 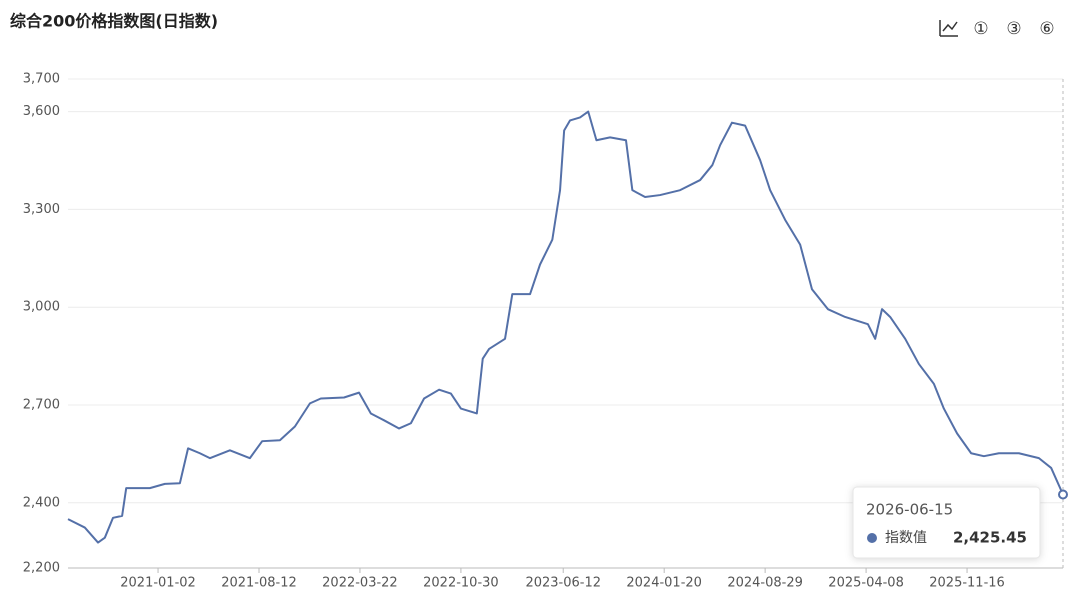 I want to click on x-tick-label: 2022-03-22, so click(x=360, y=583).